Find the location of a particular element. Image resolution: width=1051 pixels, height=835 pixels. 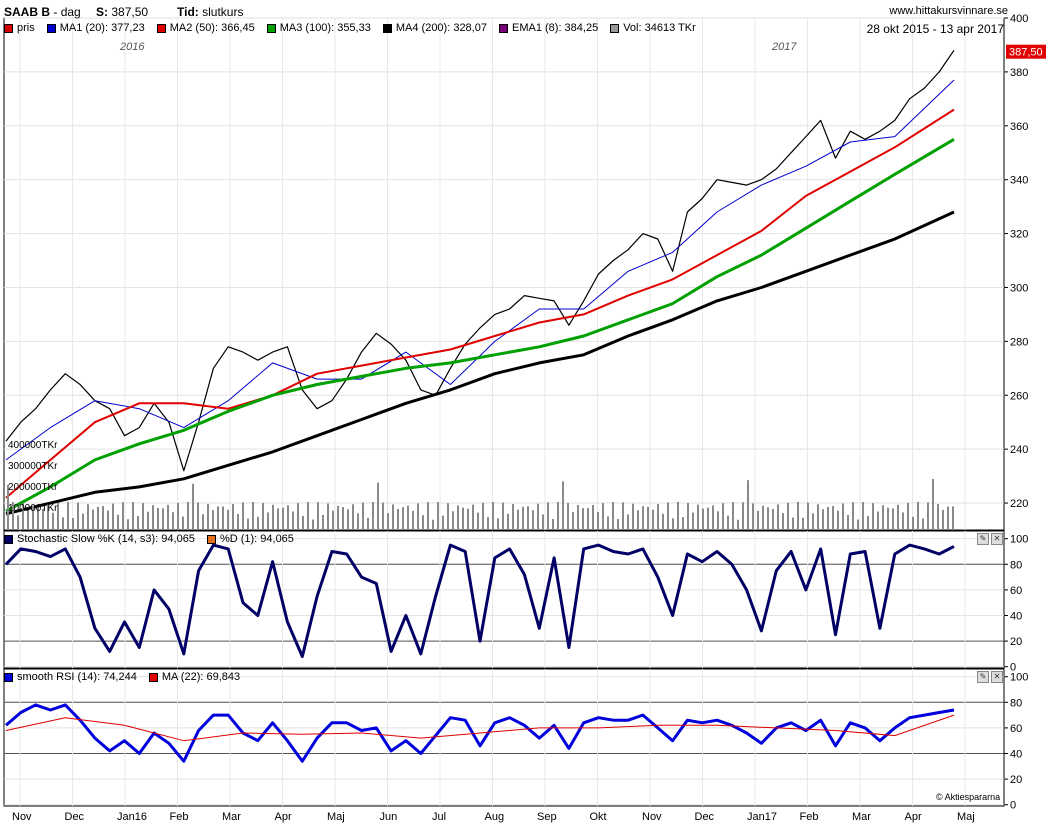

x-tick-label: Nov is located at coordinates (652, 817).